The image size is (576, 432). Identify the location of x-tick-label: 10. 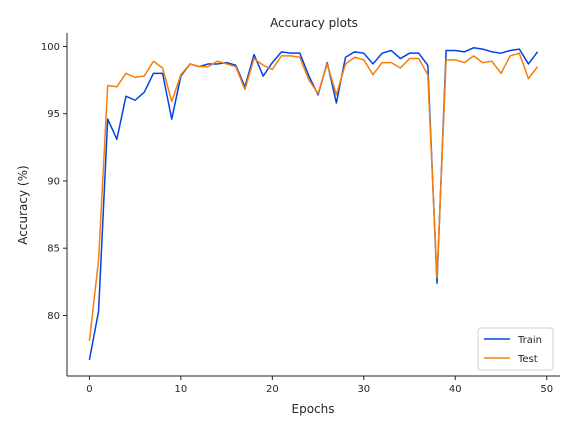
(181, 389).